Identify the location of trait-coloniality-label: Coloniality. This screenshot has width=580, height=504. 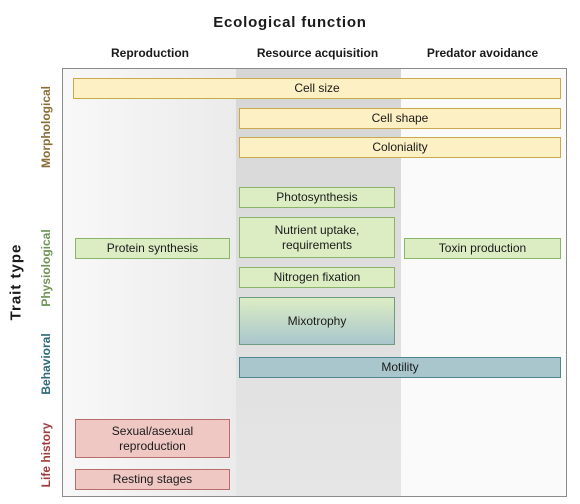
(400, 147).